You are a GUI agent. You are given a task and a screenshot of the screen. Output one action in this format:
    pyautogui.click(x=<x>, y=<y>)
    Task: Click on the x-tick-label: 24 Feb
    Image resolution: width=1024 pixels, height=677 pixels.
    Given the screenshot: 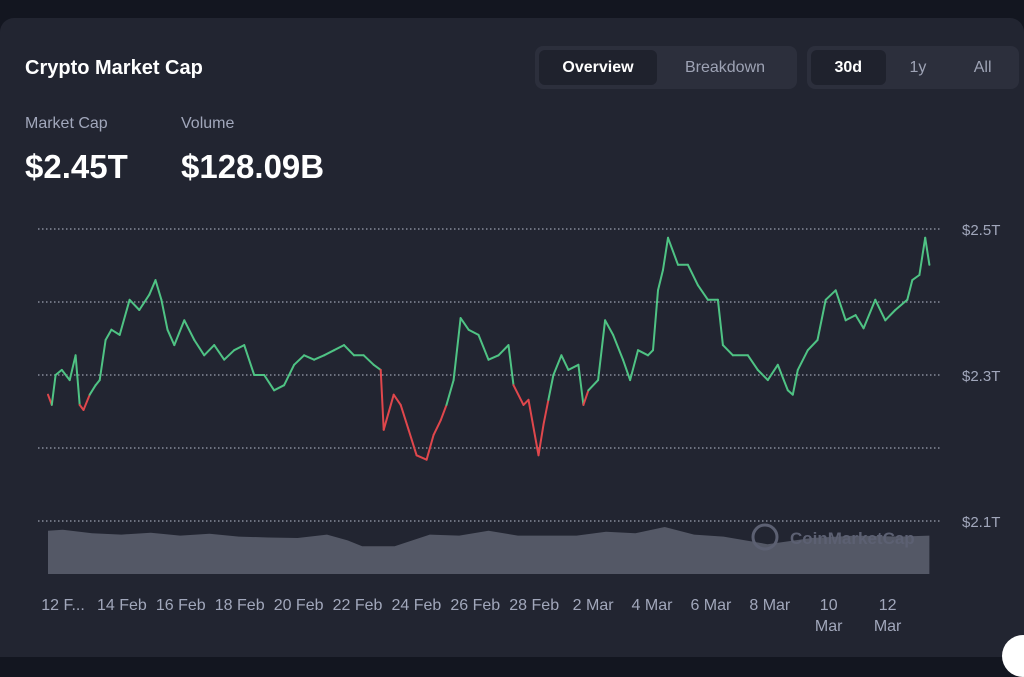 What is the action you would take?
    pyautogui.click(x=416, y=605)
    